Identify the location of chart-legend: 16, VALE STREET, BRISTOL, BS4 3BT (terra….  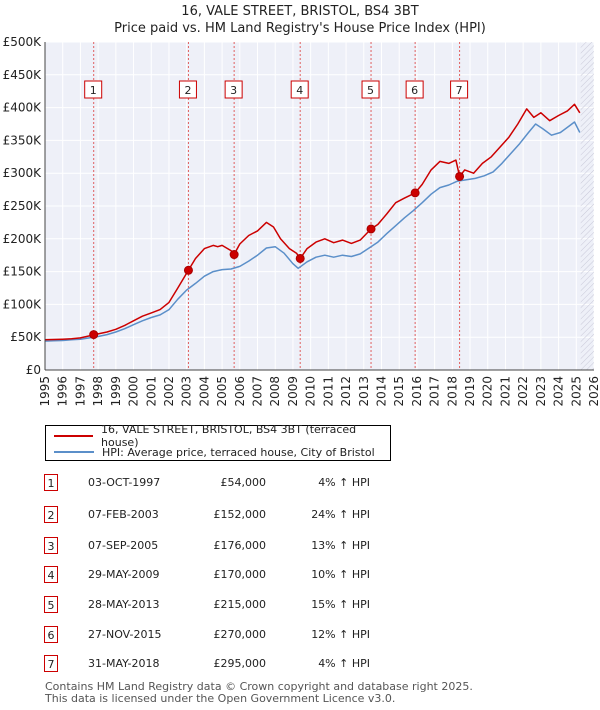
(218, 442).